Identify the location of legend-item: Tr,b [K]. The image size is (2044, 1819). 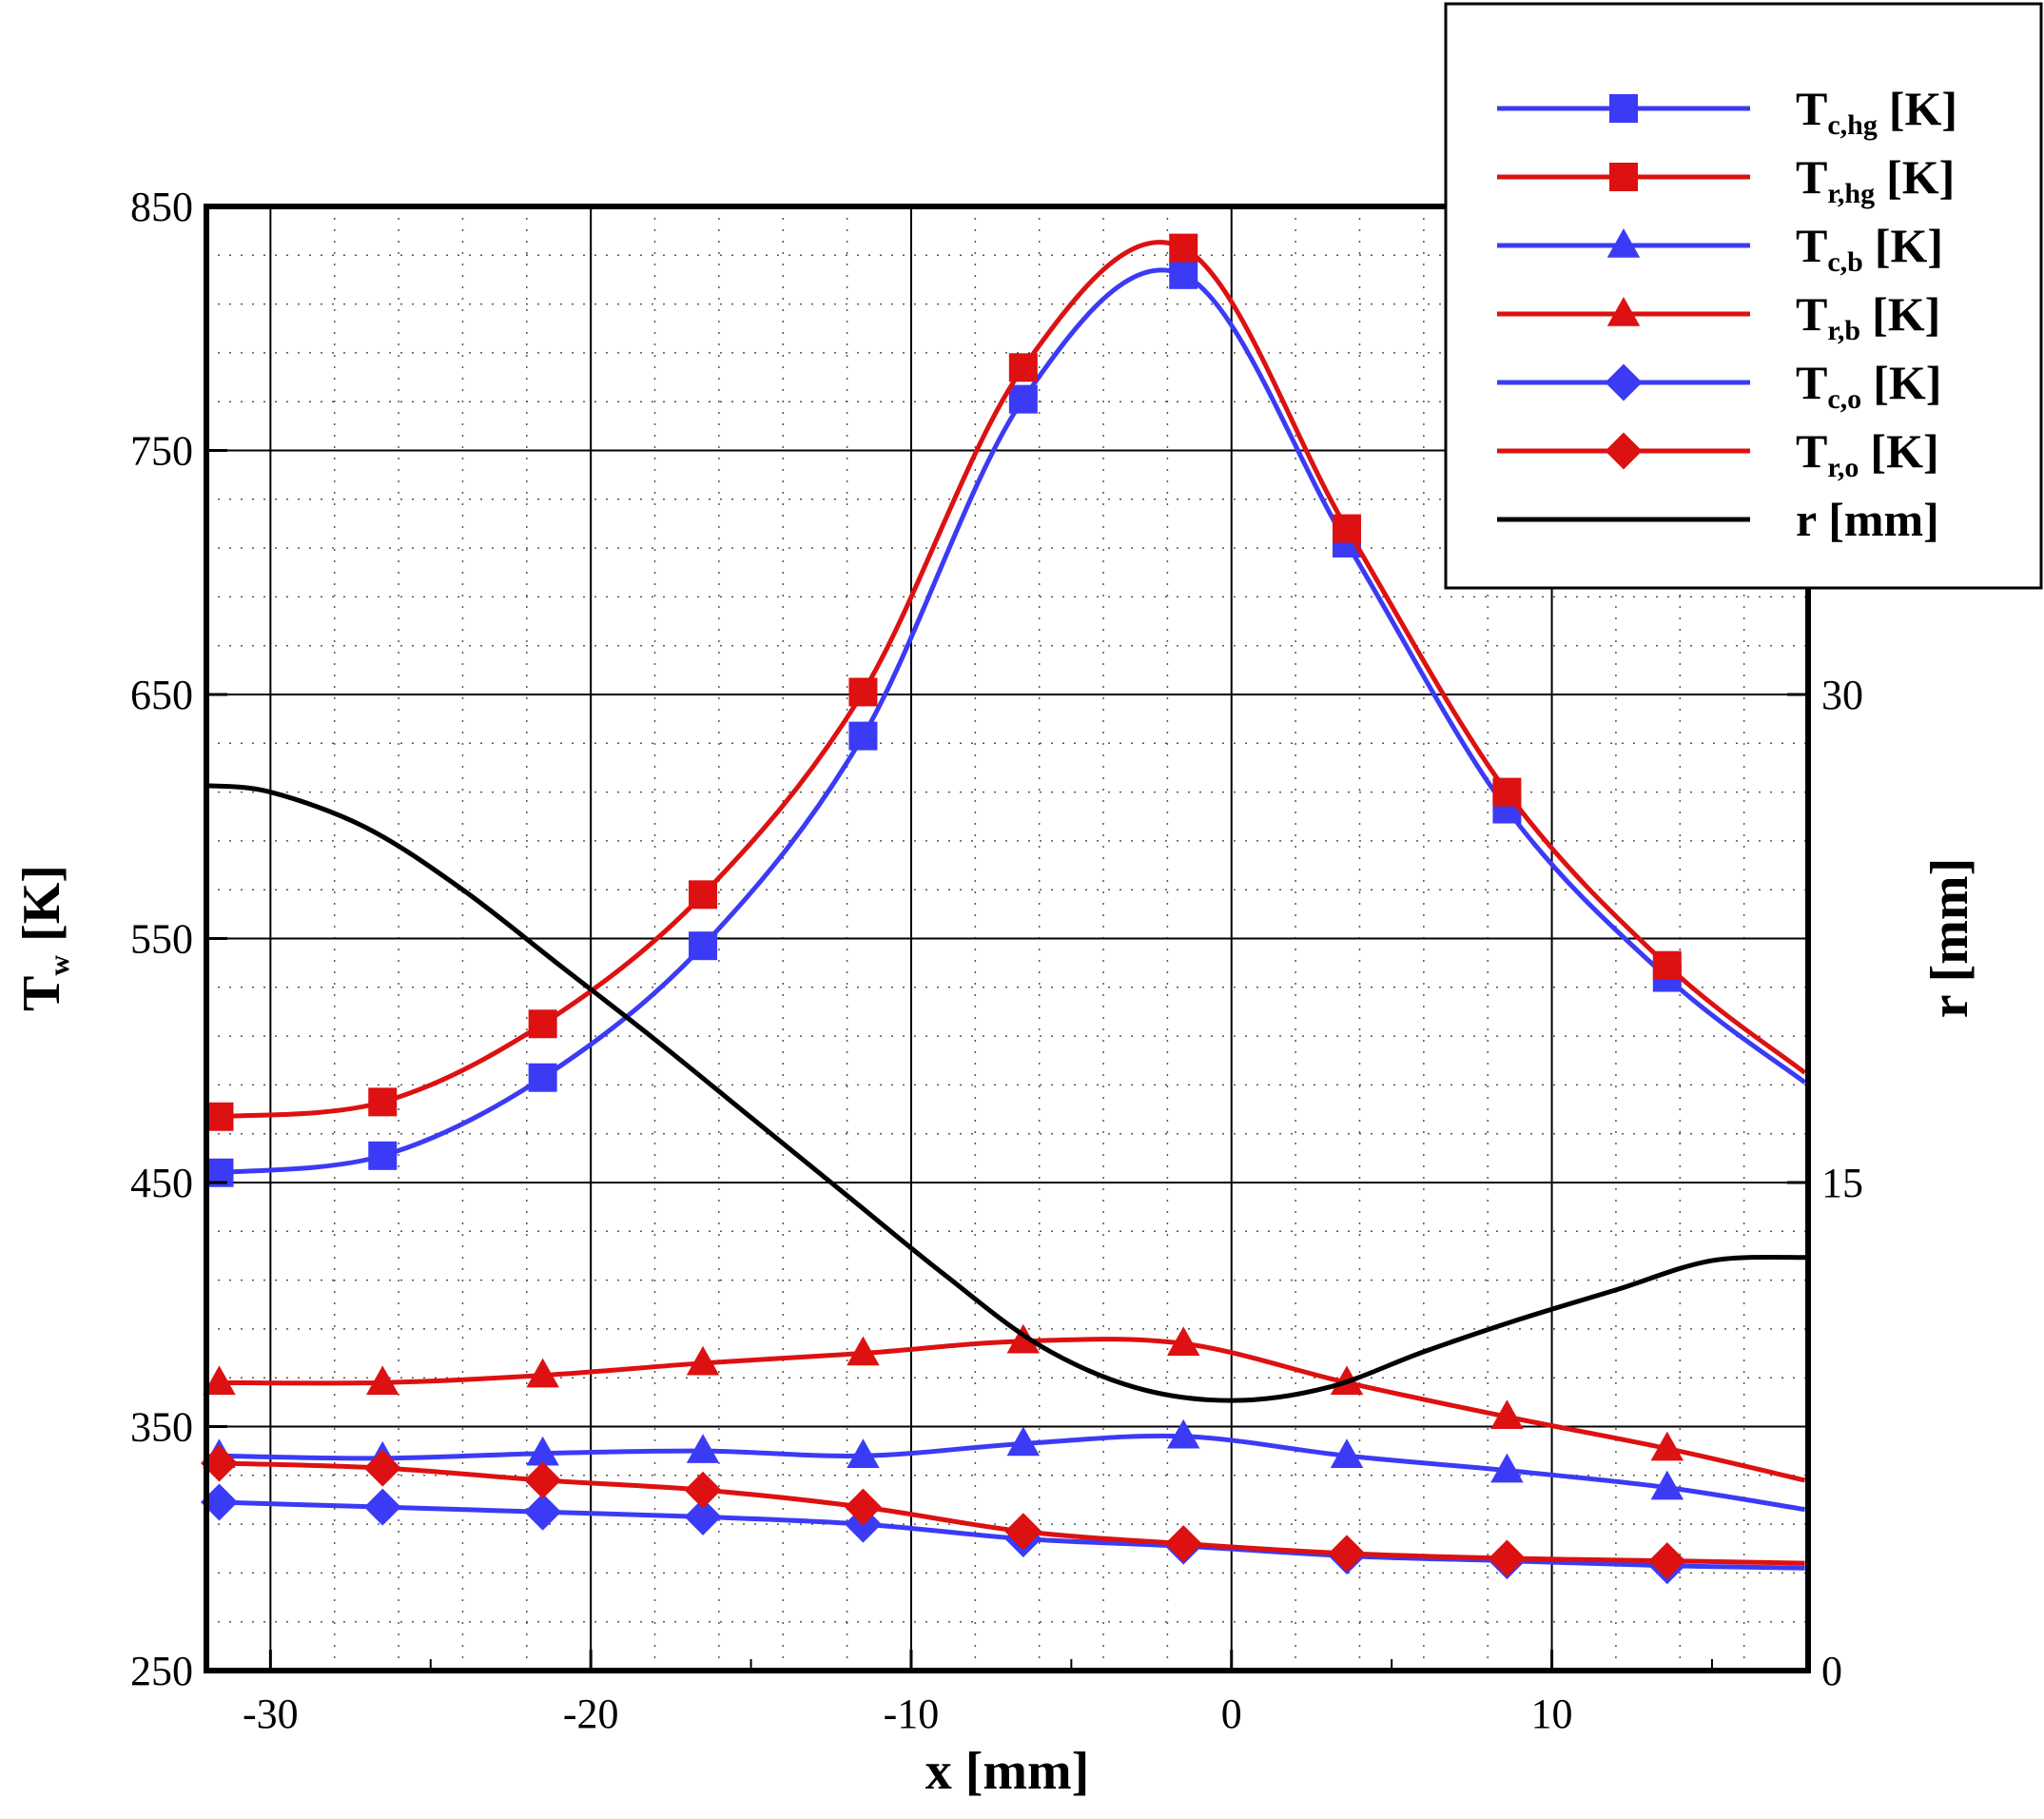
(1719, 316).